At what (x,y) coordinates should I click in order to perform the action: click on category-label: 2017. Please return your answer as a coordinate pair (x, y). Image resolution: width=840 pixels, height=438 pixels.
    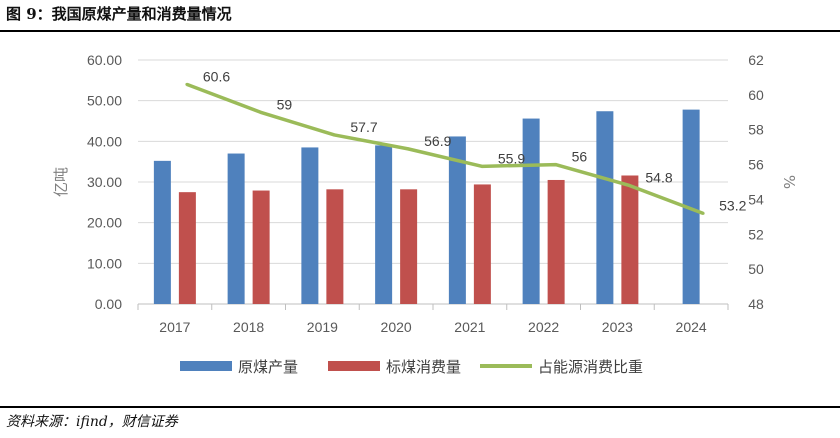
    Looking at the image, I should click on (174, 327).